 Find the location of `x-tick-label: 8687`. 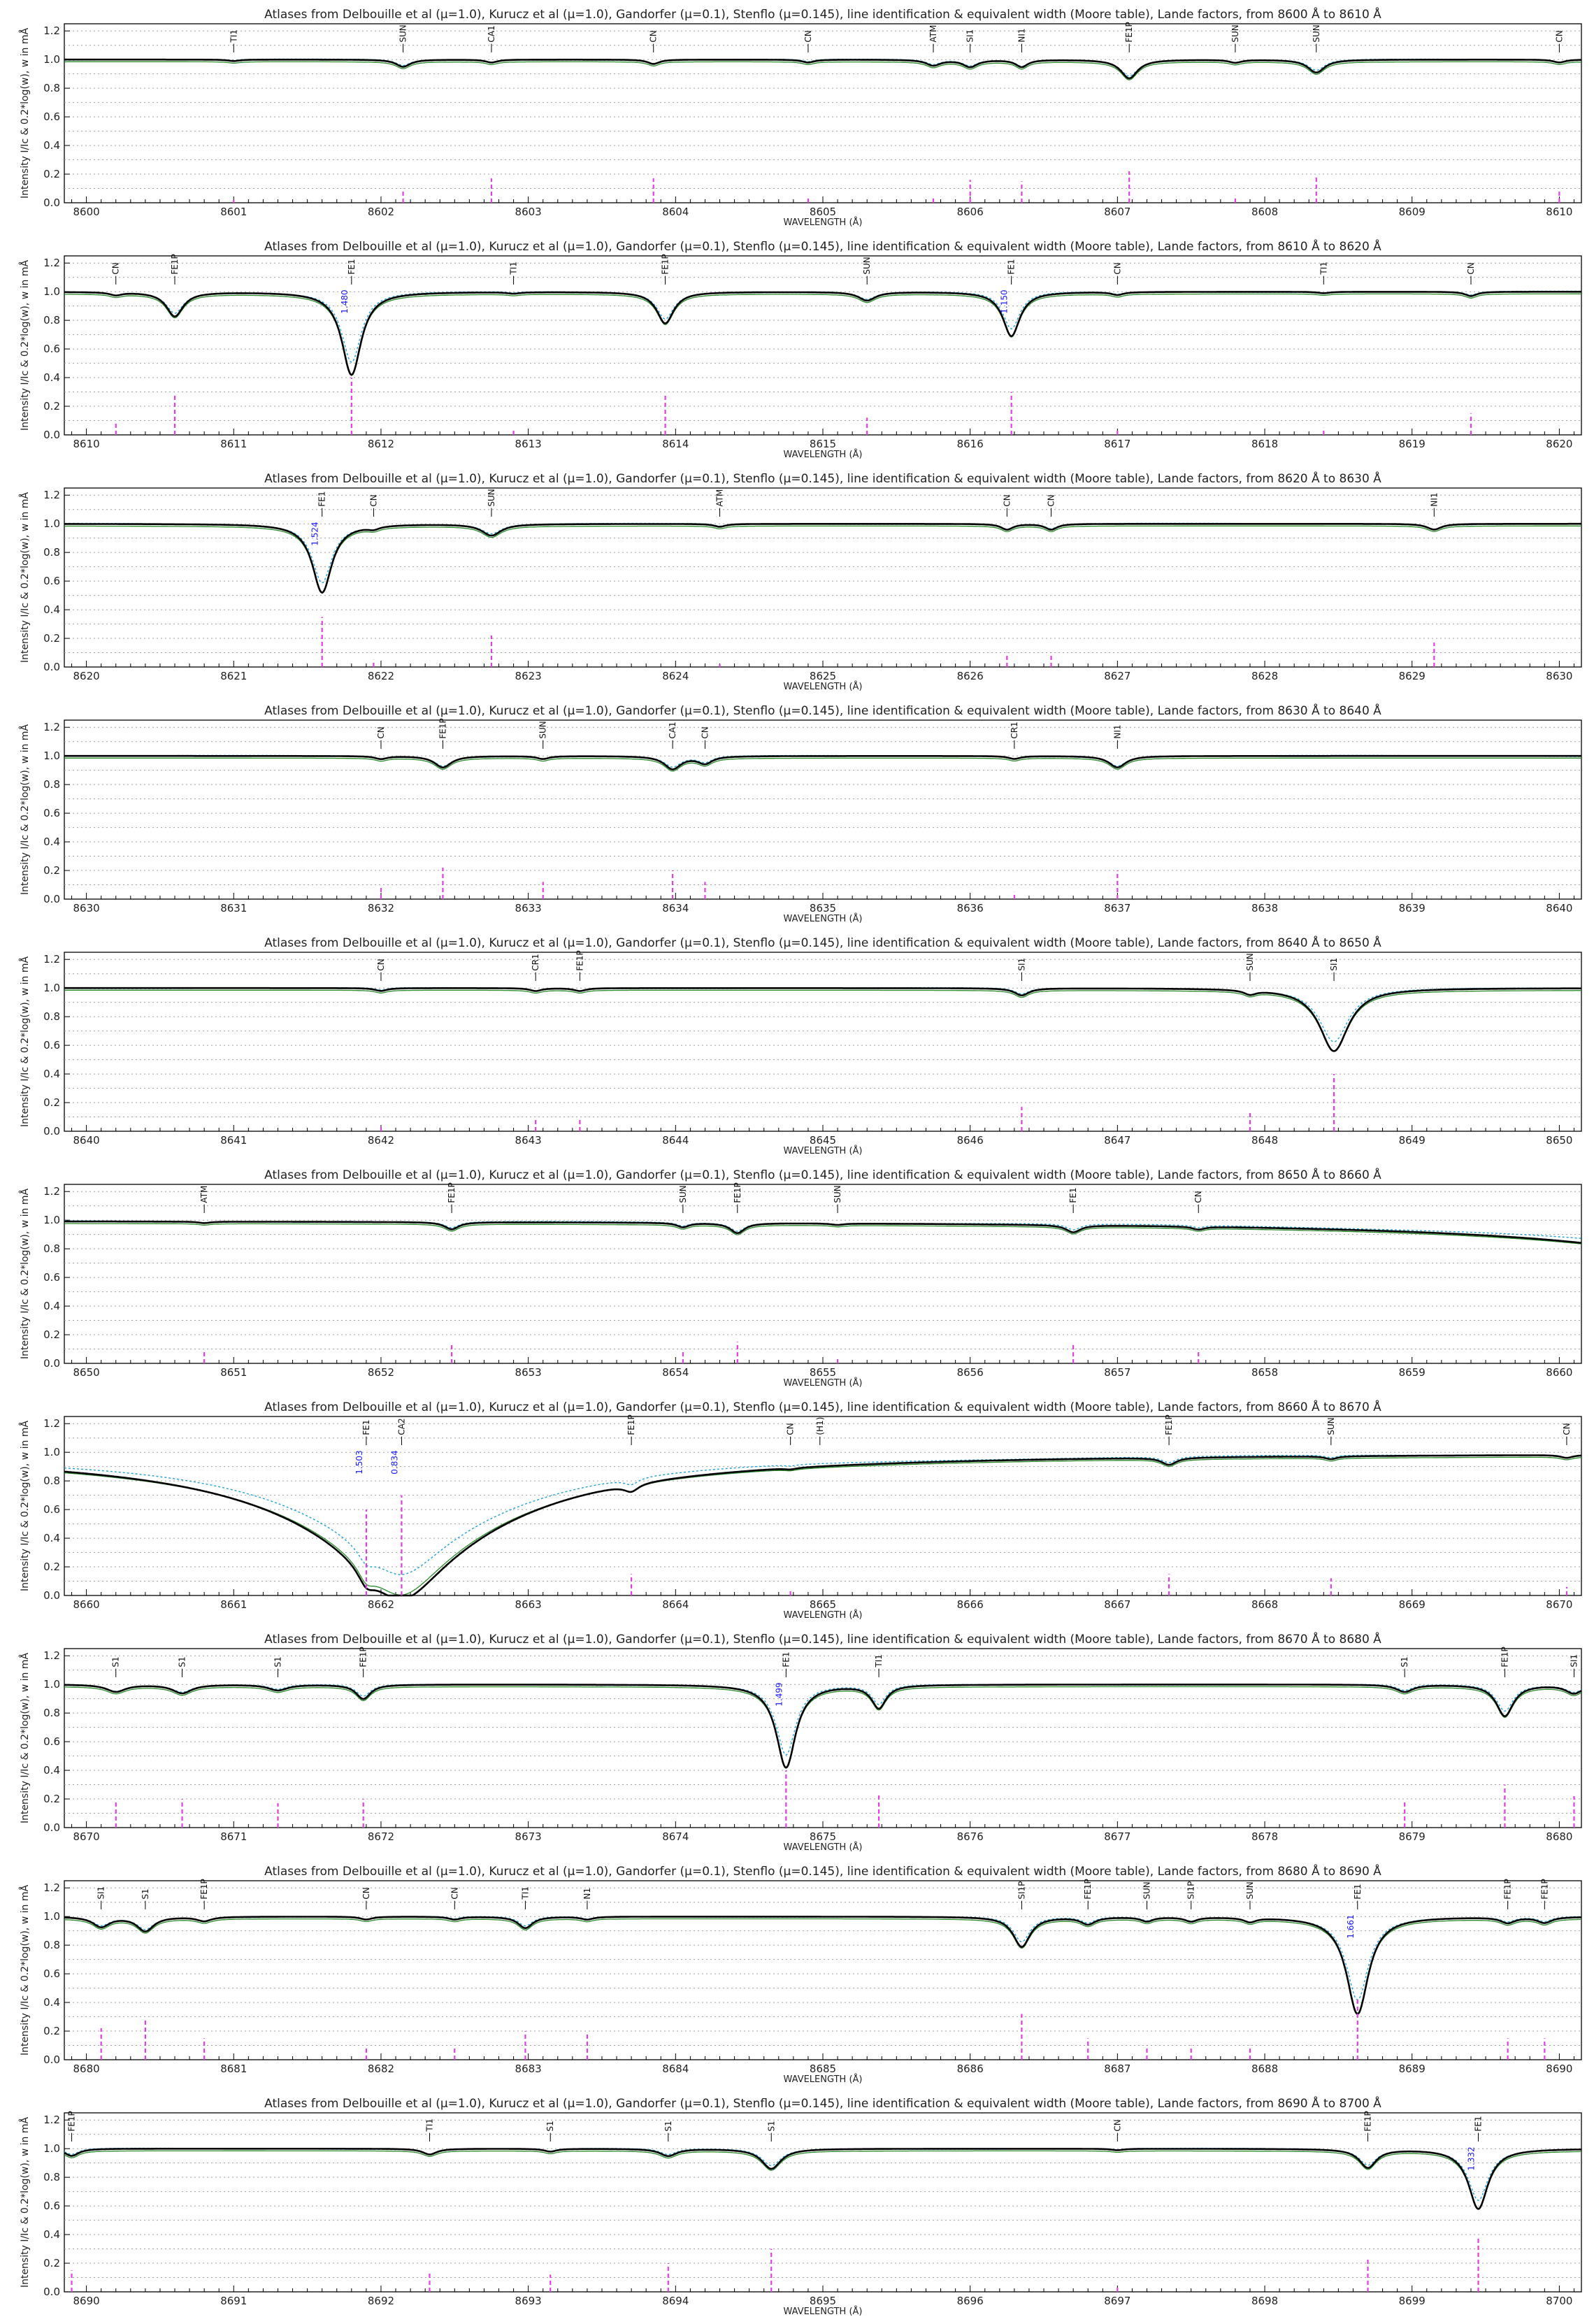

x-tick-label: 8687 is located at coordinates (1117, 2069).